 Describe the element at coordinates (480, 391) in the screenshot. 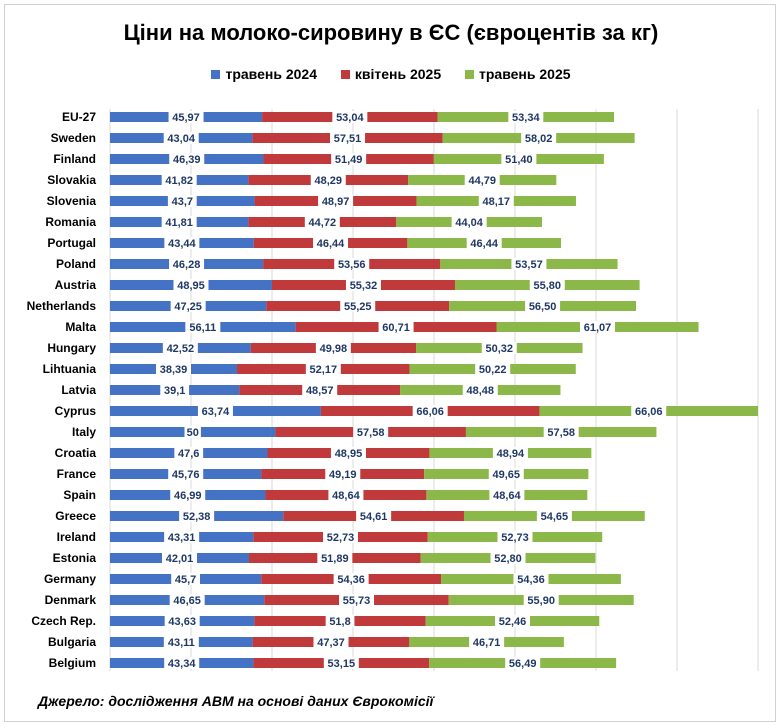

I see `data-label: 48,48` at that location.